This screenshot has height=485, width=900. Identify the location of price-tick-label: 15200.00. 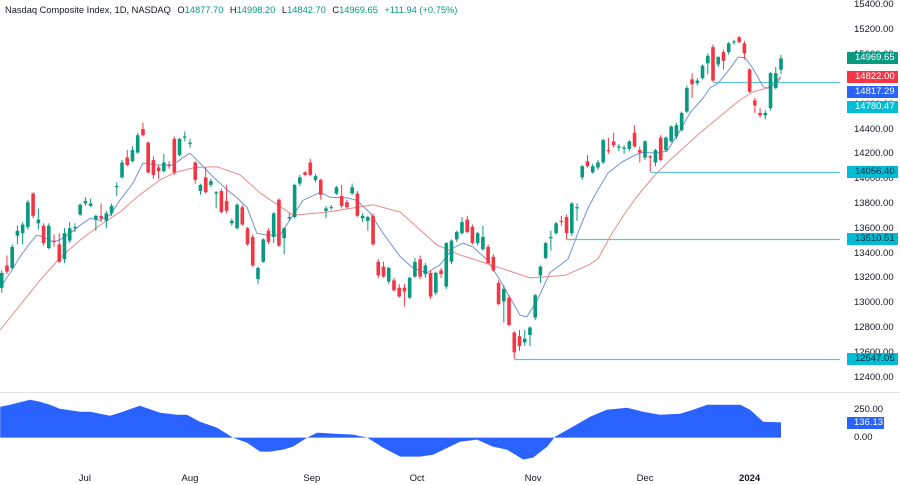
(874, 30).